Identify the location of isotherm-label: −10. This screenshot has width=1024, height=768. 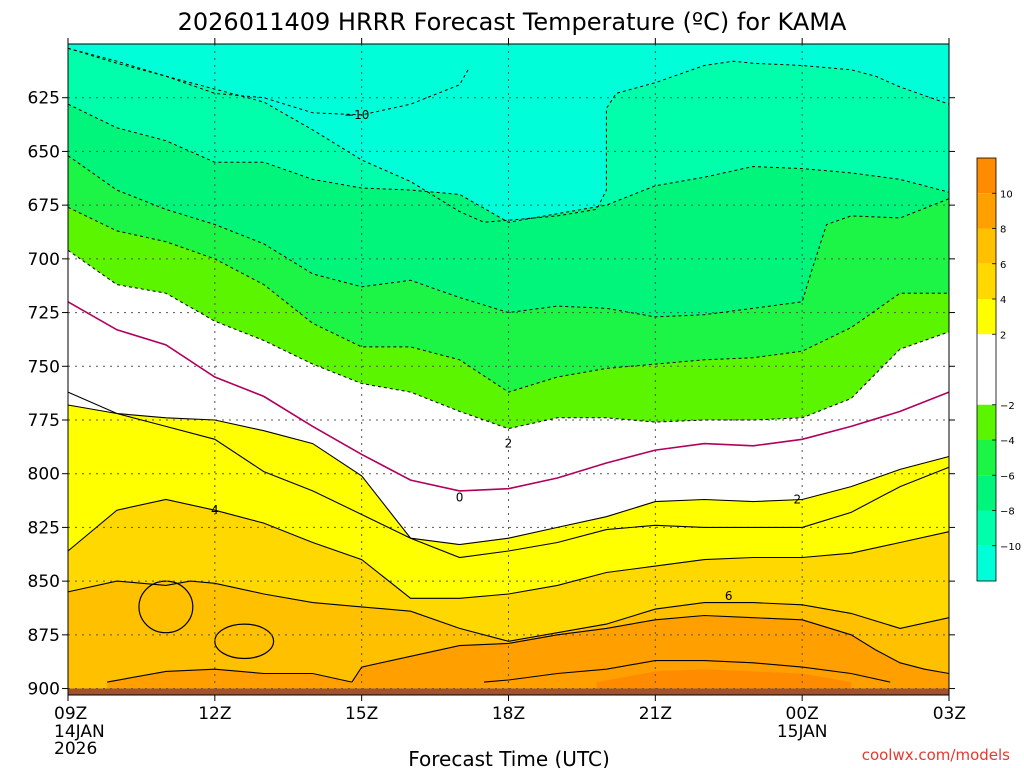
(356, 115).